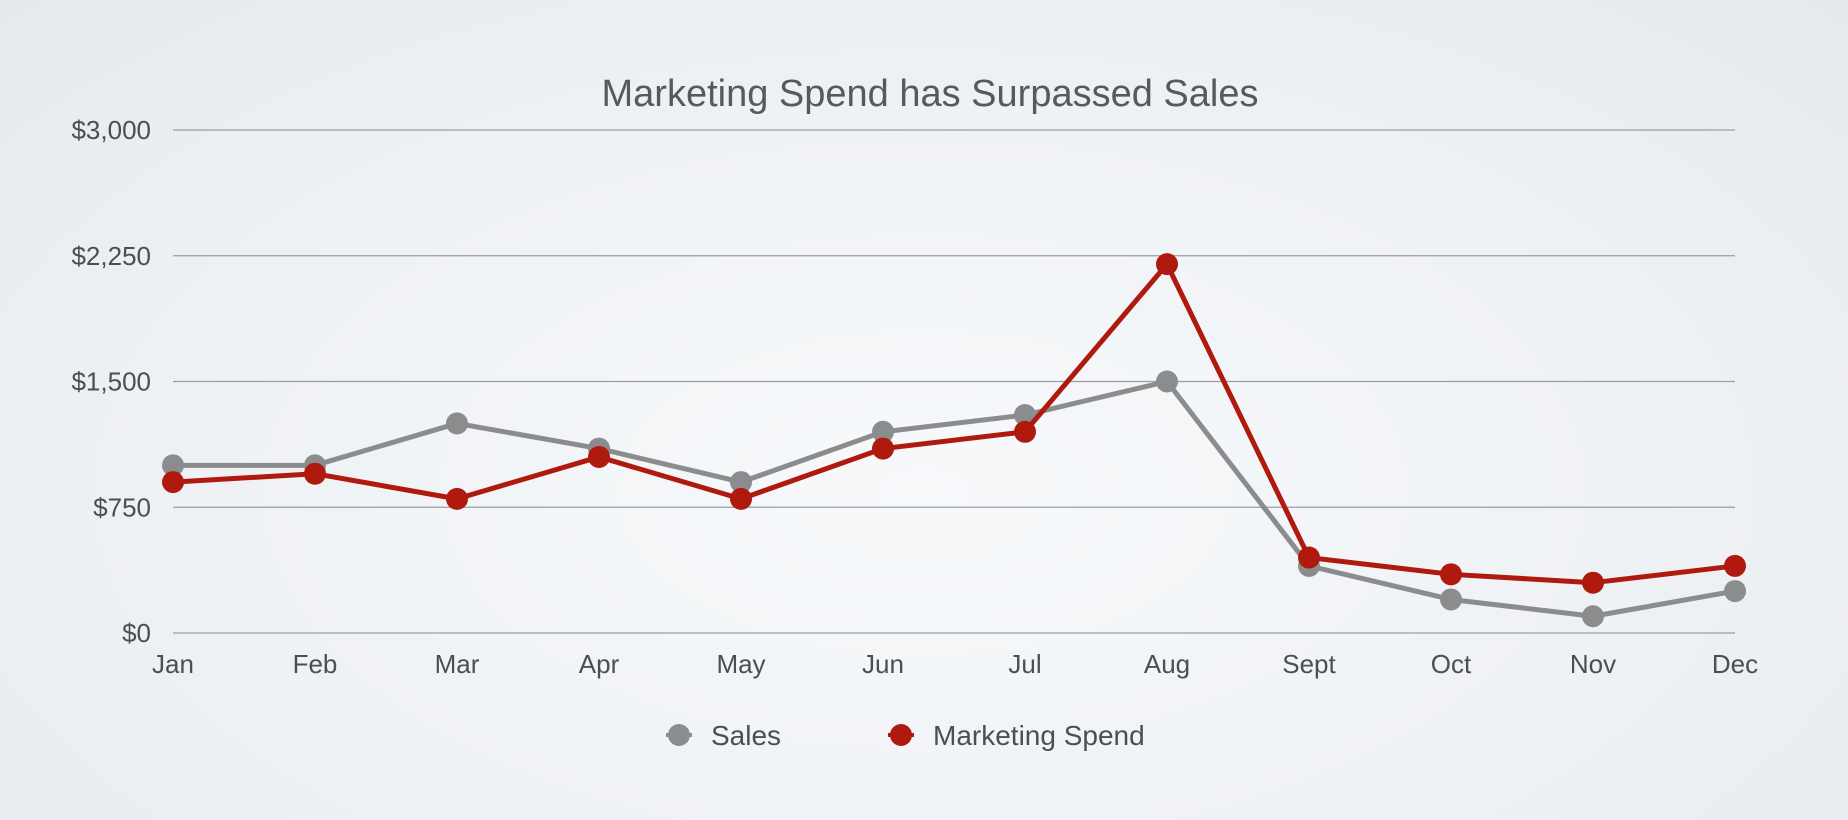  What do you see at coordinates (111, 256) in the screenshot?
I see `y-tick-label: $2,250` at bounding box center [111, 256].